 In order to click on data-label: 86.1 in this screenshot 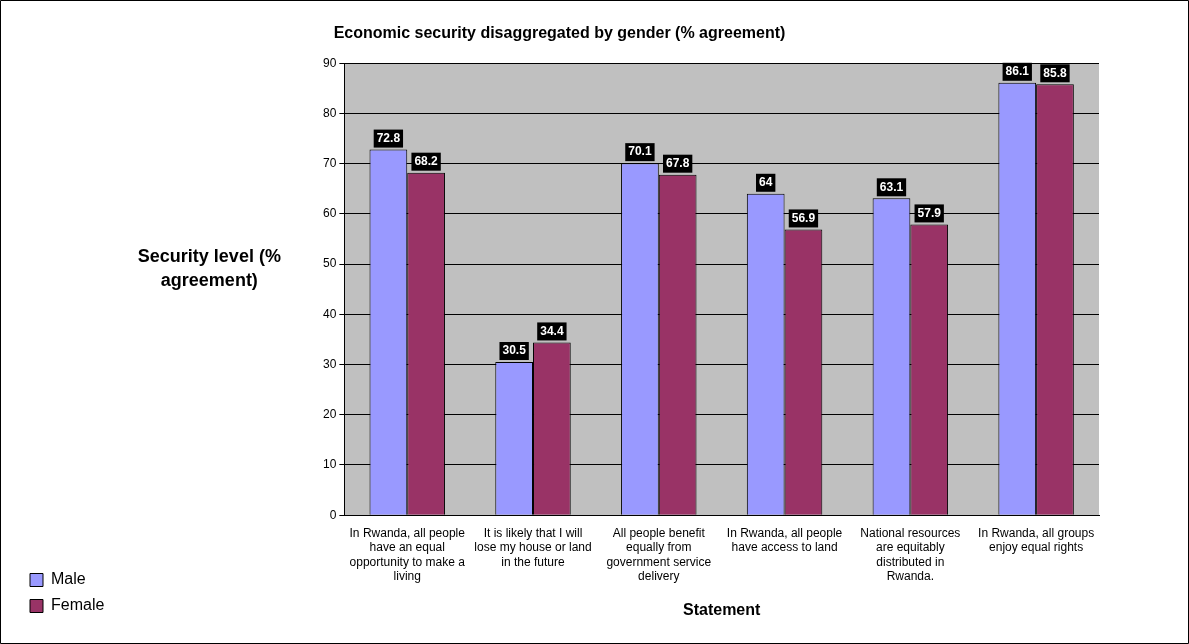, I will do `click(1017, 71)`.